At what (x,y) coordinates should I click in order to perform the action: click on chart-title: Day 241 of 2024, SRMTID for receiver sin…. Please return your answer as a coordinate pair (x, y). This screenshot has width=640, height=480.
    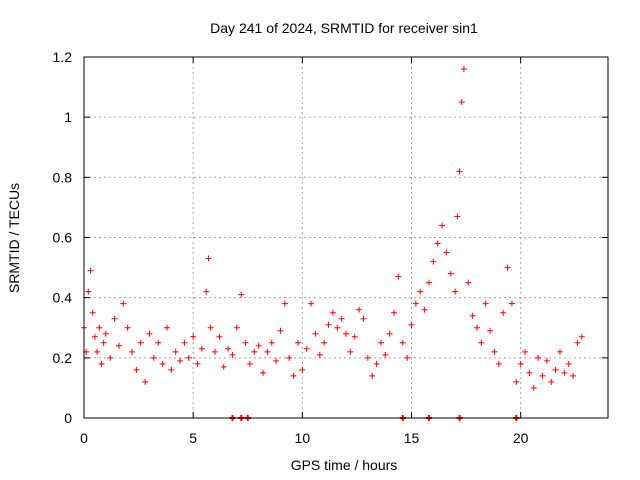
    Looking at the image, I should click on (344, 28).